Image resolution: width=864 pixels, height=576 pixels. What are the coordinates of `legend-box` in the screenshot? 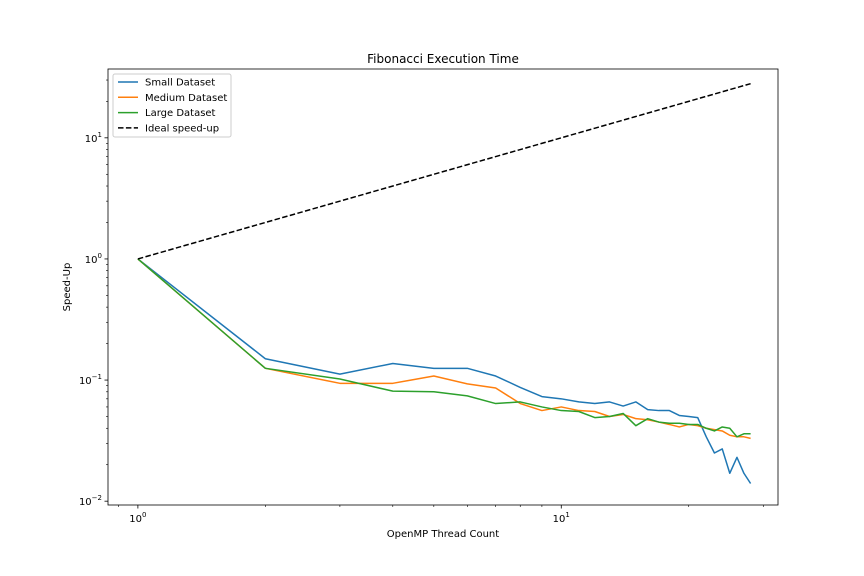 It's located at (172, 105).